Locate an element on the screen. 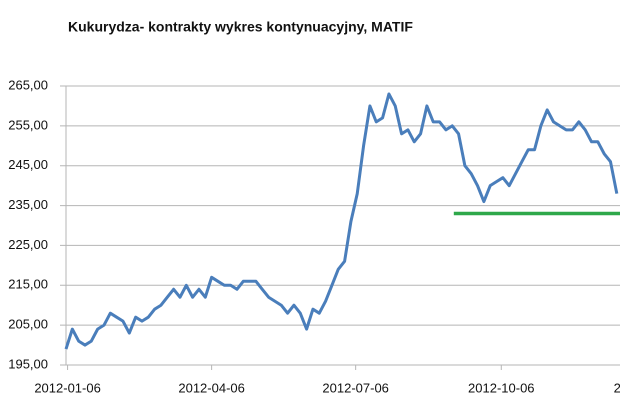 The image size is (620, 413). y-tick-label: 245,00 is located at coordinates (28, 164).